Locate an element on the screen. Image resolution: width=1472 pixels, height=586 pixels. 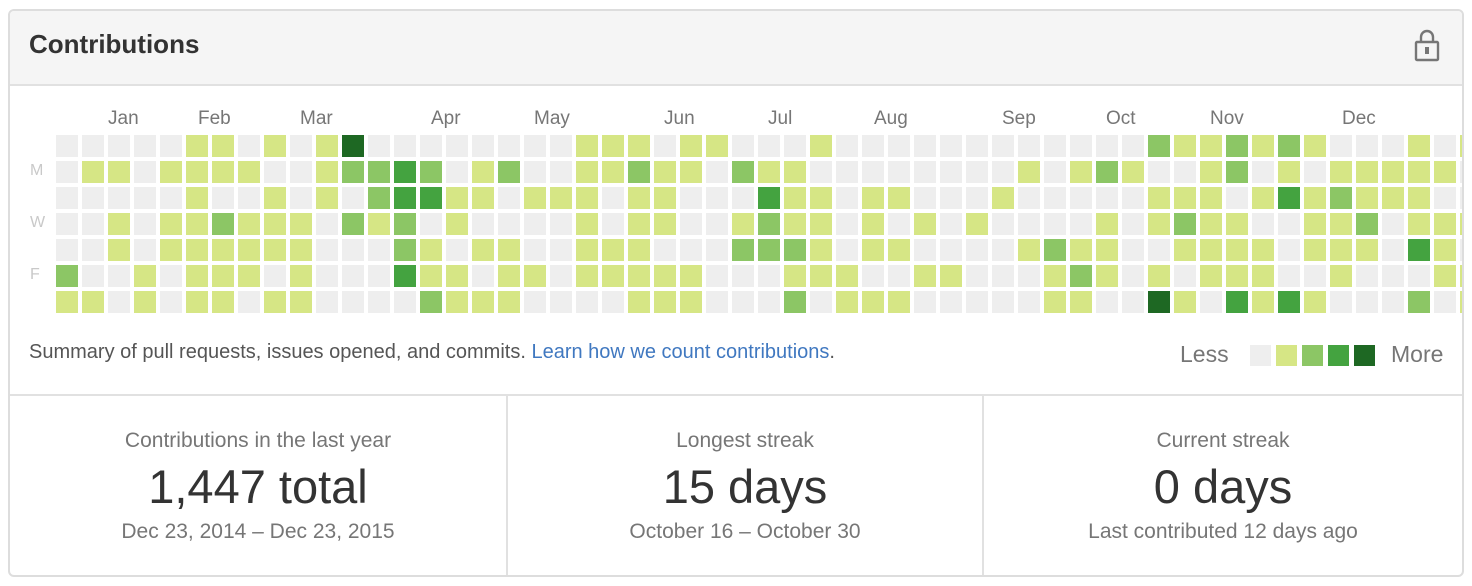
learn-contributions-link: Learn how we count contributions is located at coordinates (680, 352).